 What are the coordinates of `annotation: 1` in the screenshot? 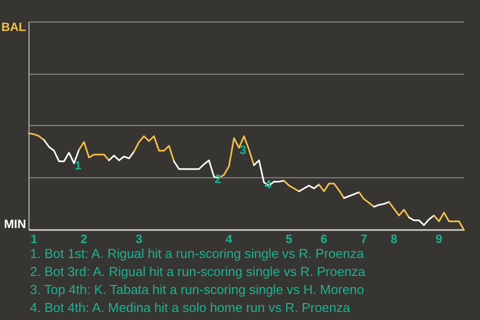 It's located at (78, 165).